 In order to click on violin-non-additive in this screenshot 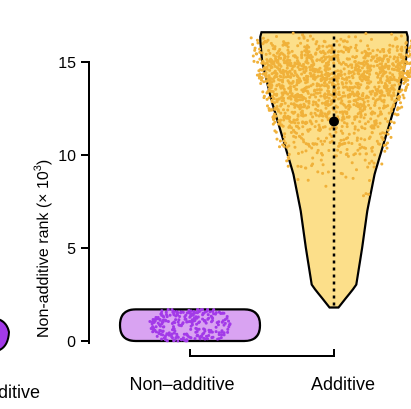, I will do `click(190, 325)`.